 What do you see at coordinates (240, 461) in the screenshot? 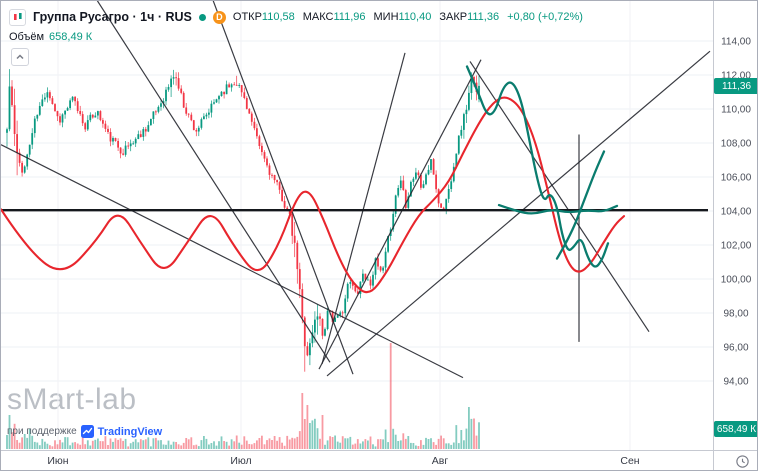
I see `svg-text: Июл` at bounding box center [240, 461].